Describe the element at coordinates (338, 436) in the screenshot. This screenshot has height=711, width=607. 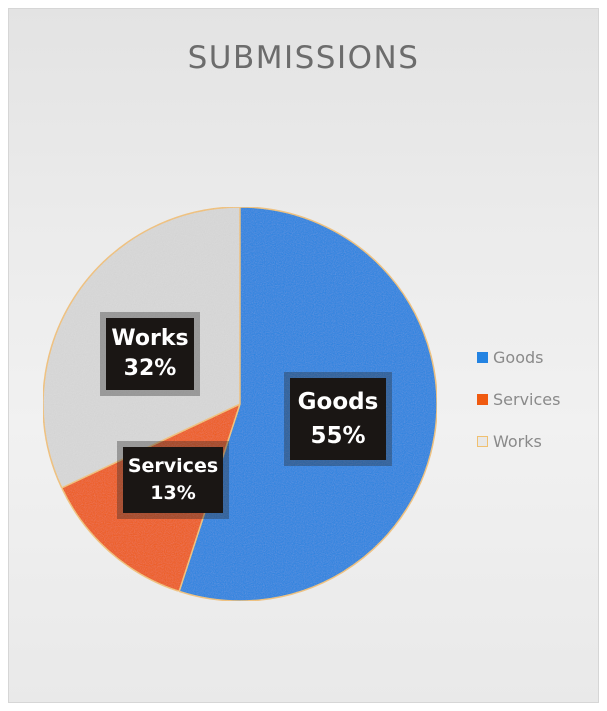
I see `data-label-goods-value: 55%` at that location.